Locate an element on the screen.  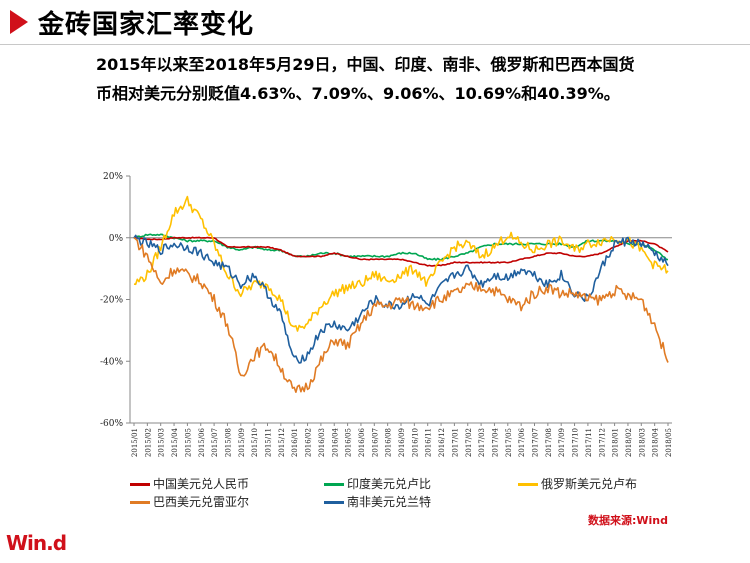
x-tick-label: 2018/01 is located at coordinates (616, 442).